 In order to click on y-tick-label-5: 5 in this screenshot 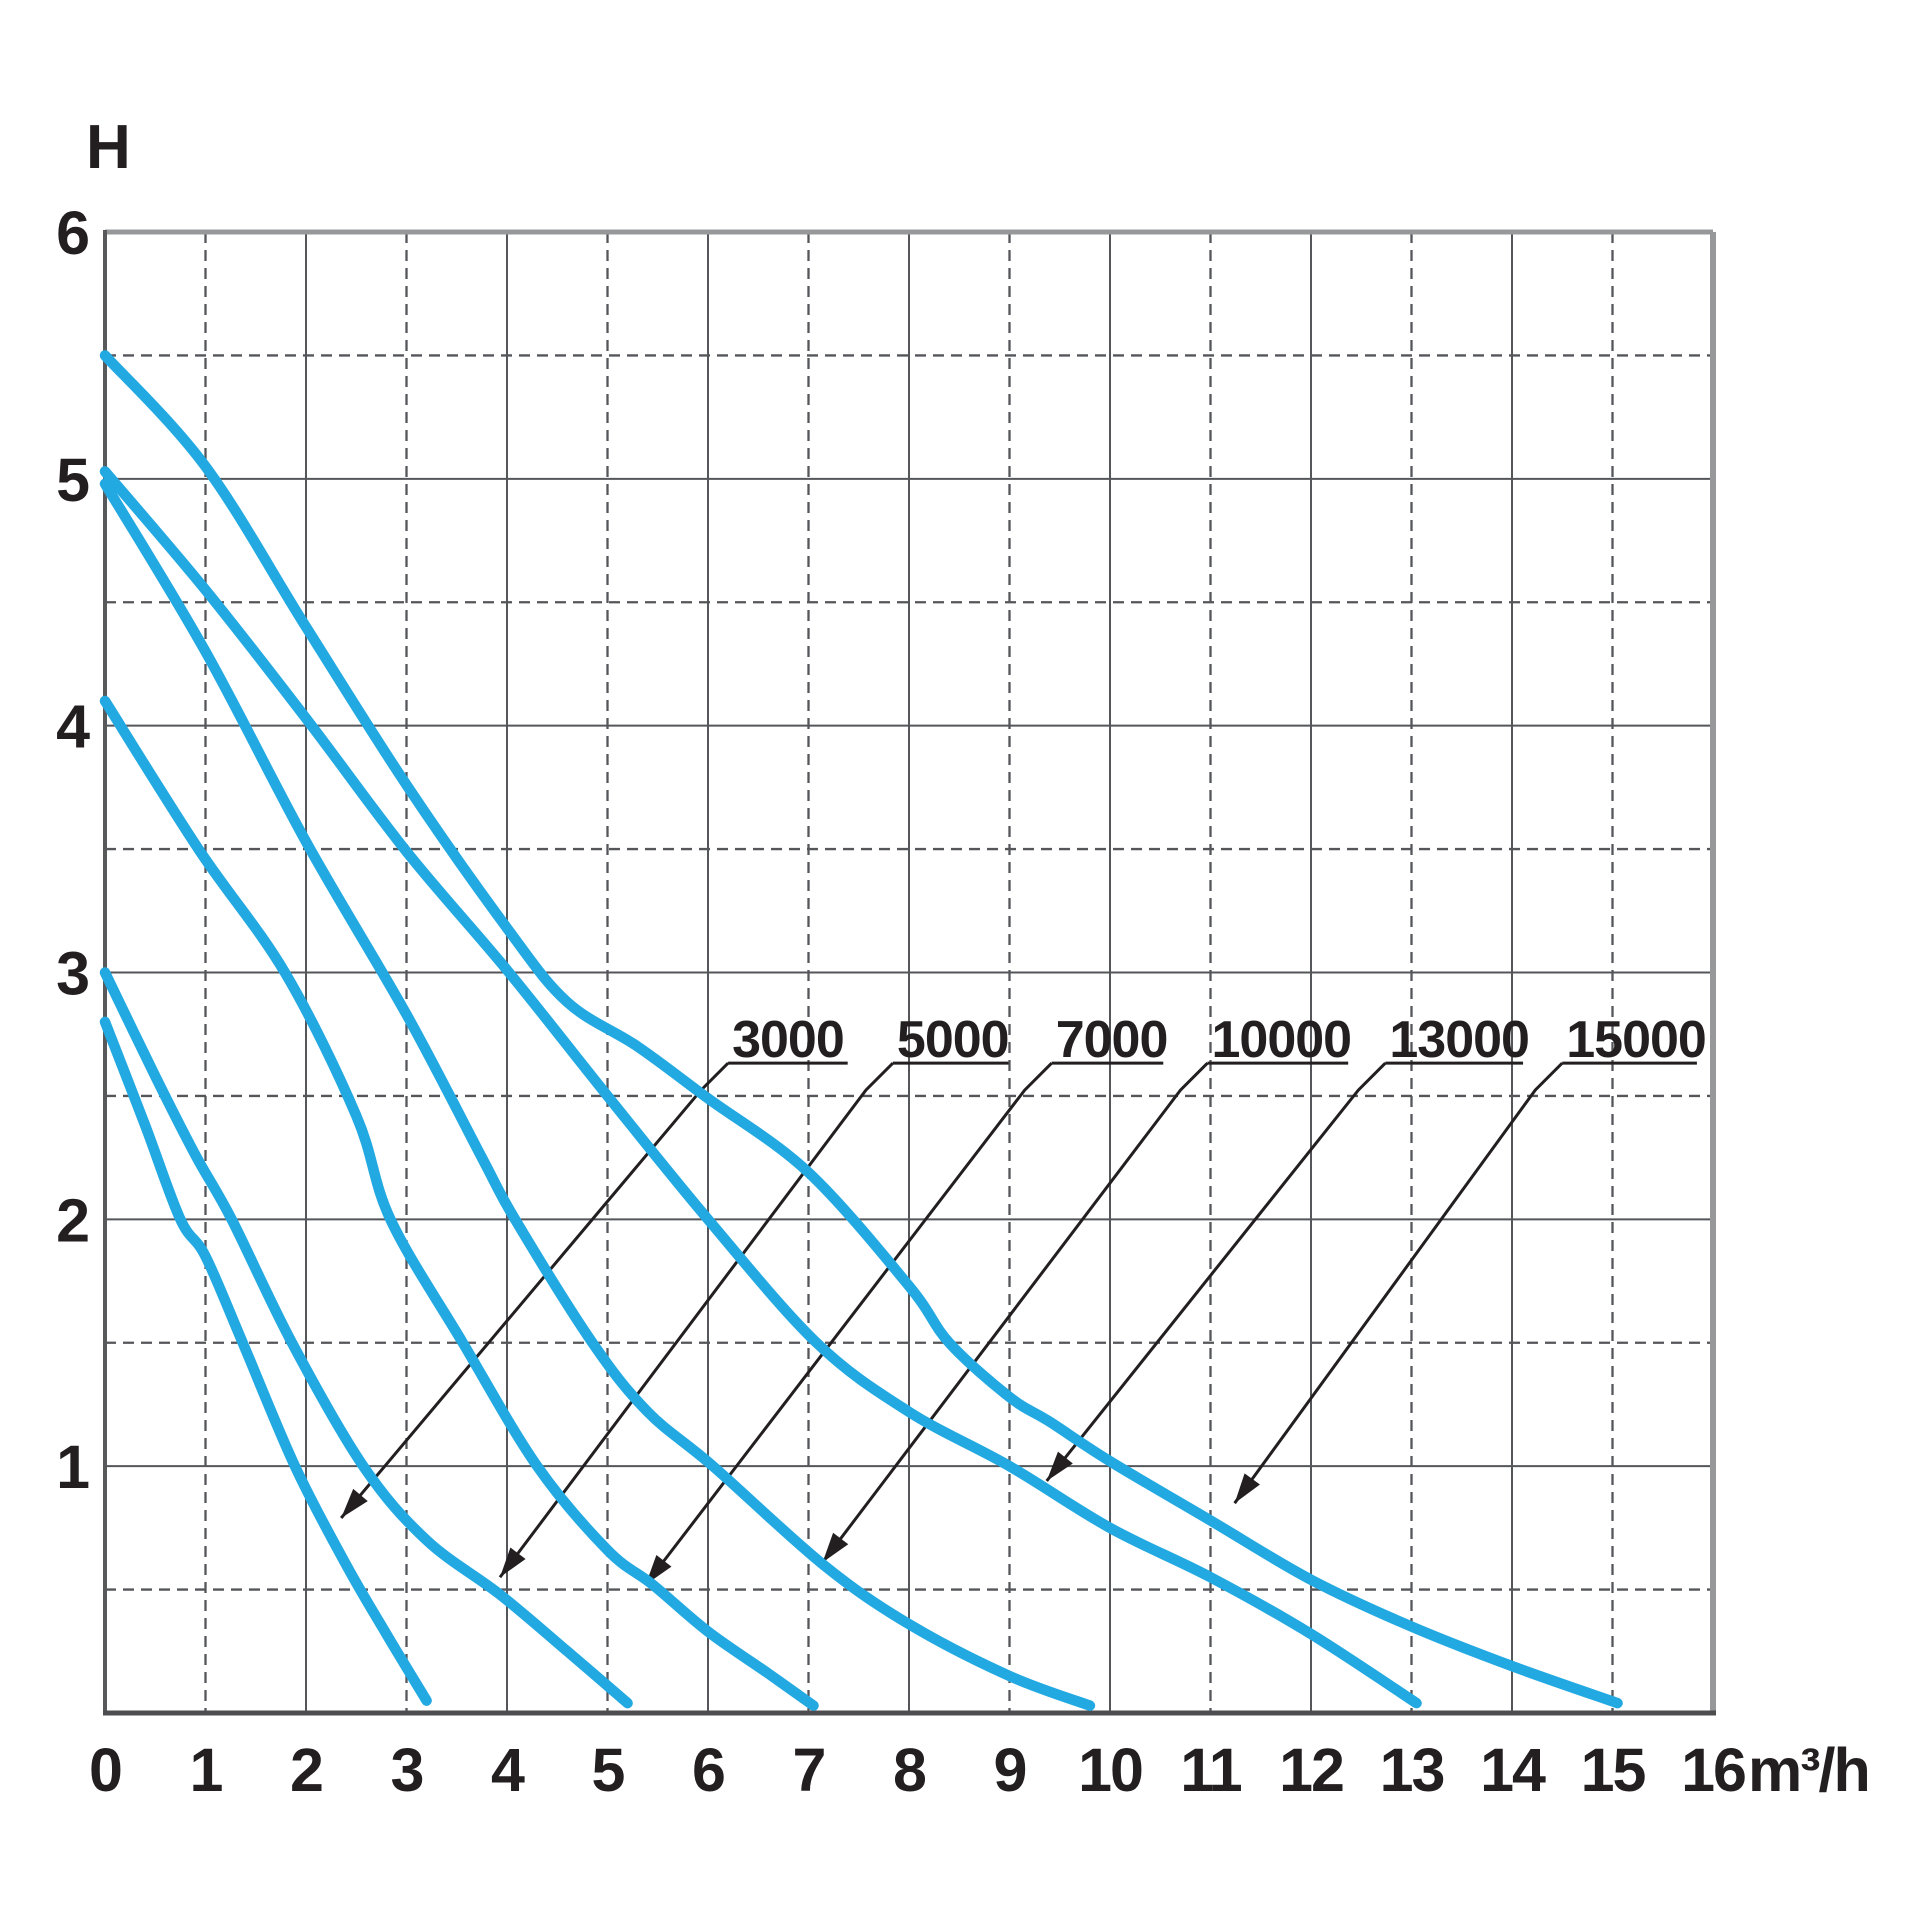, I will do `click(72, 480)`.